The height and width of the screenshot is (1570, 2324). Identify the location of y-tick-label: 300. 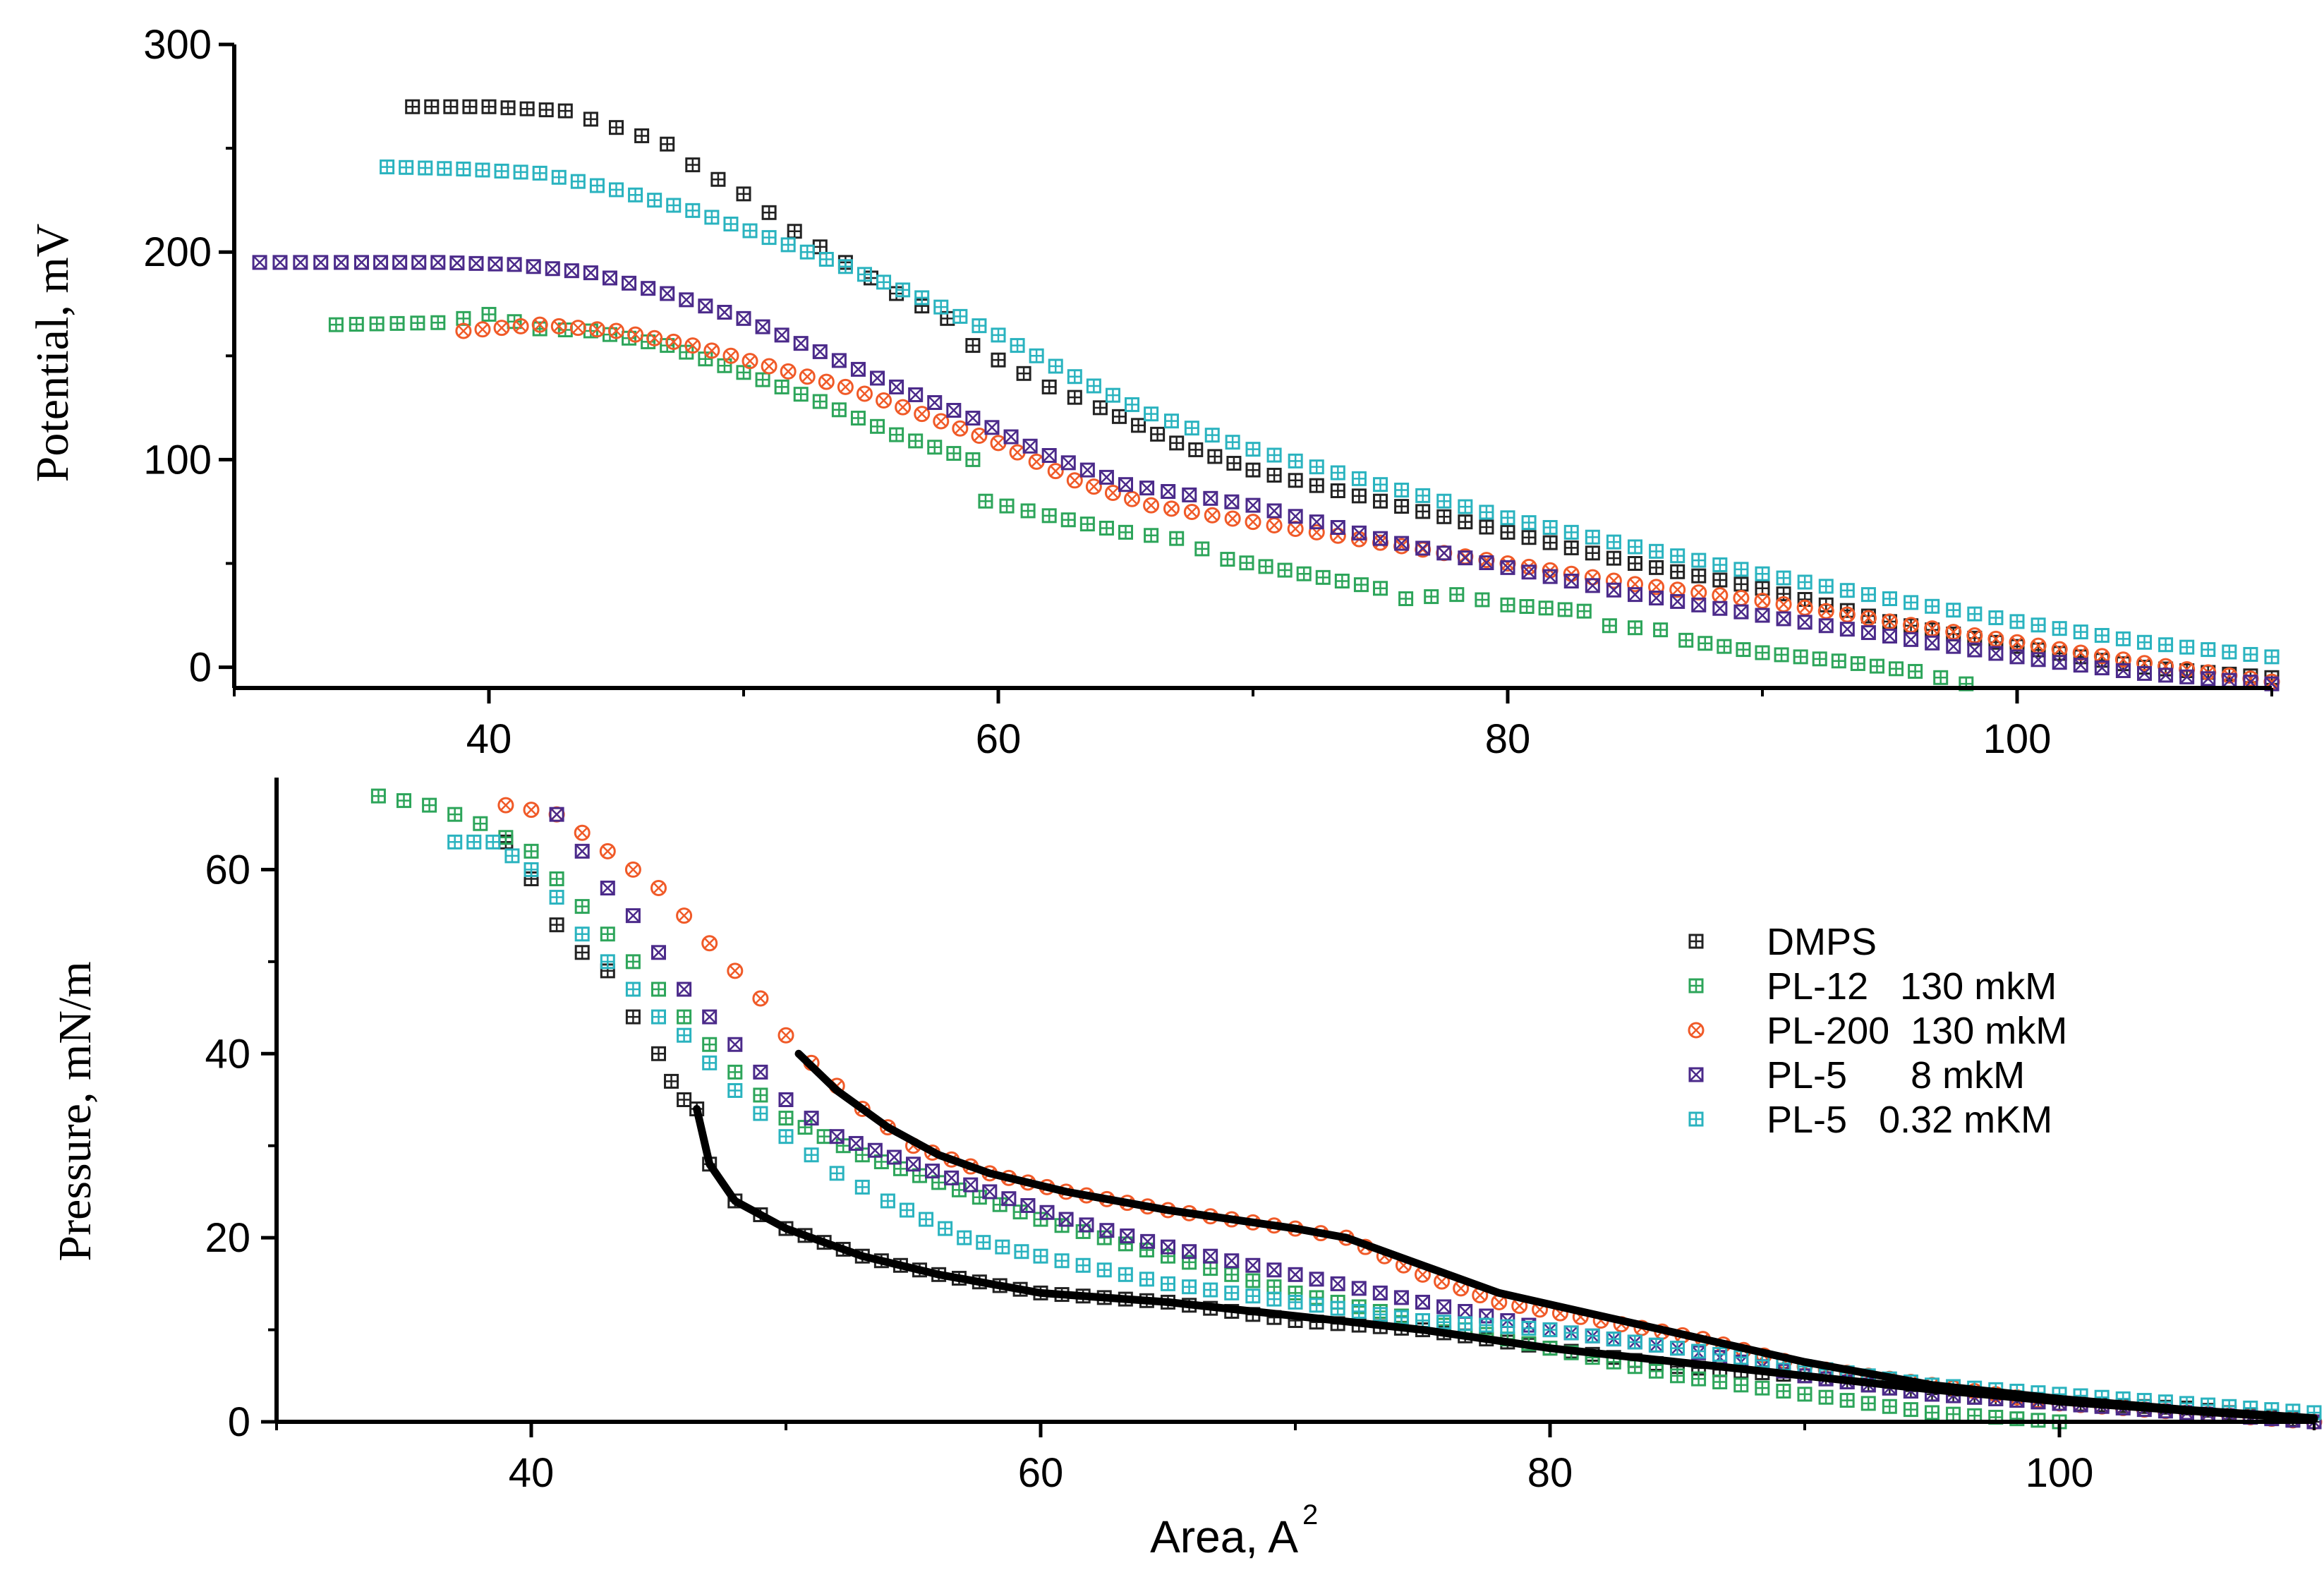
(177, 45).